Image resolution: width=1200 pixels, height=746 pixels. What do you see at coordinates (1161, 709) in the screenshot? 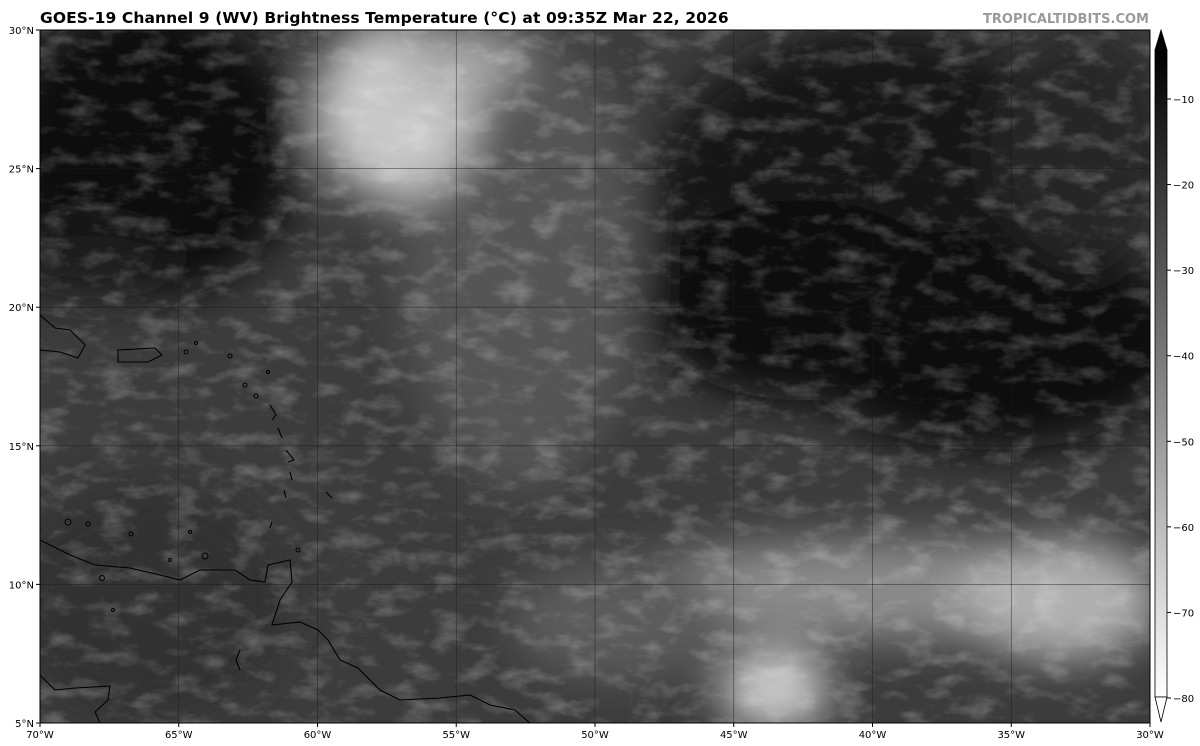
I see `colorbar-extend-min` at bounding box center [1161, 709].